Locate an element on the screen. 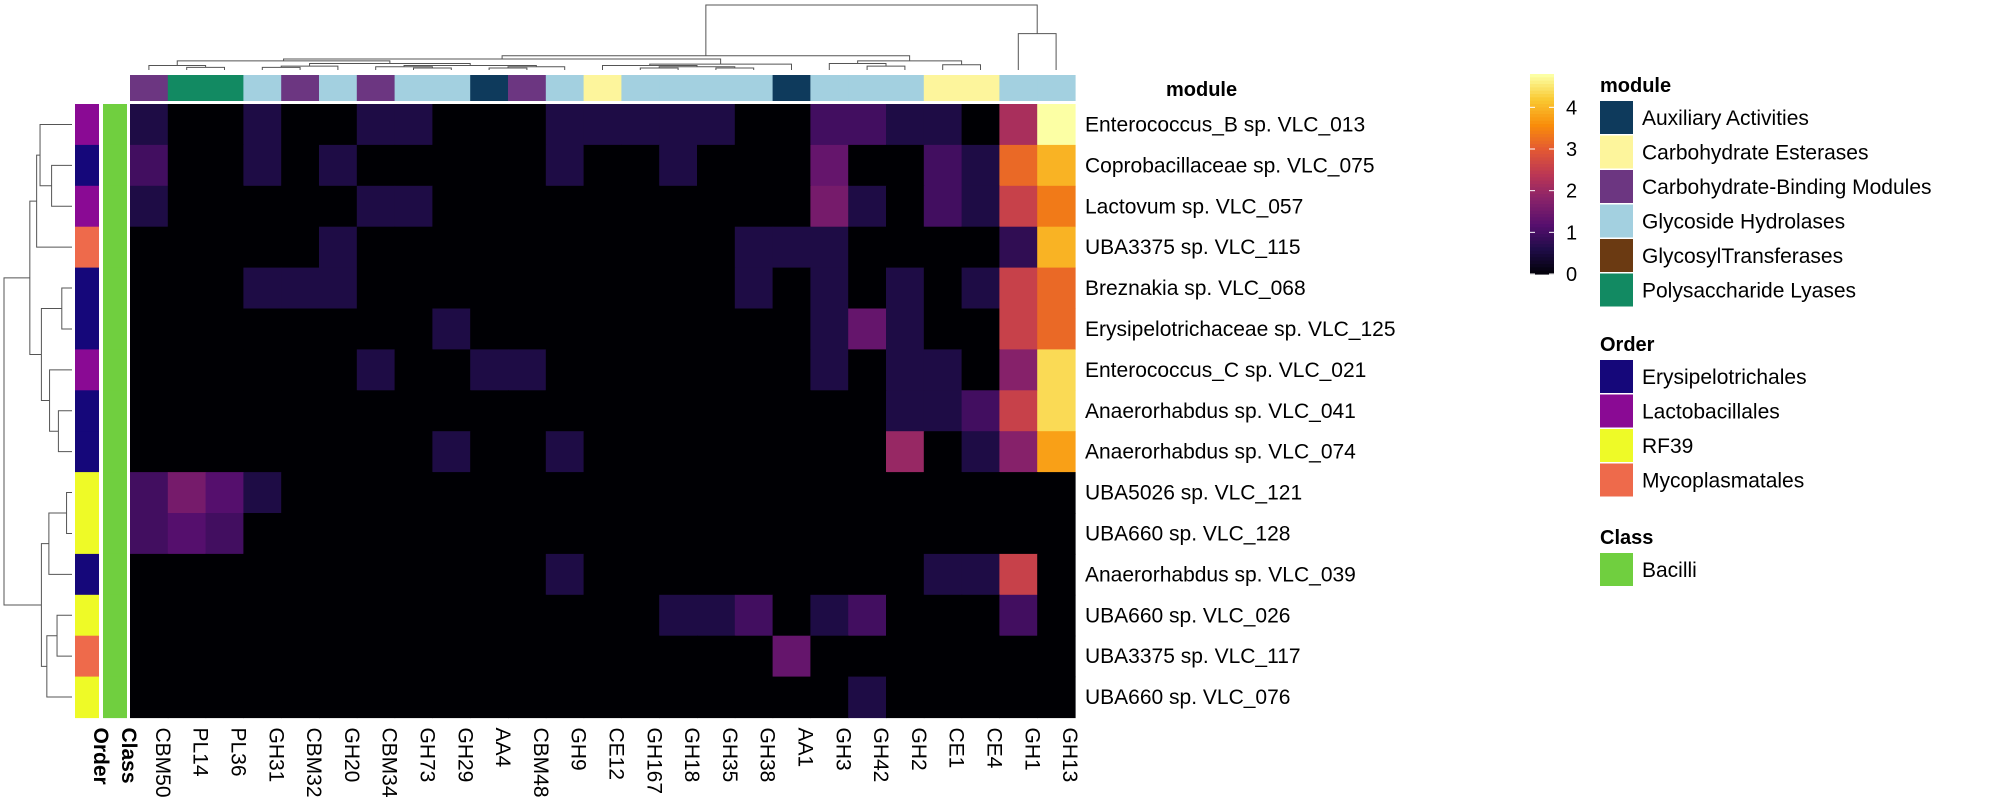 This screenshot has height=800, width=2000. heatmap-cell-anaerorhabdus-sp-vlc-041-gh20 is located at coordinates (338, 411).